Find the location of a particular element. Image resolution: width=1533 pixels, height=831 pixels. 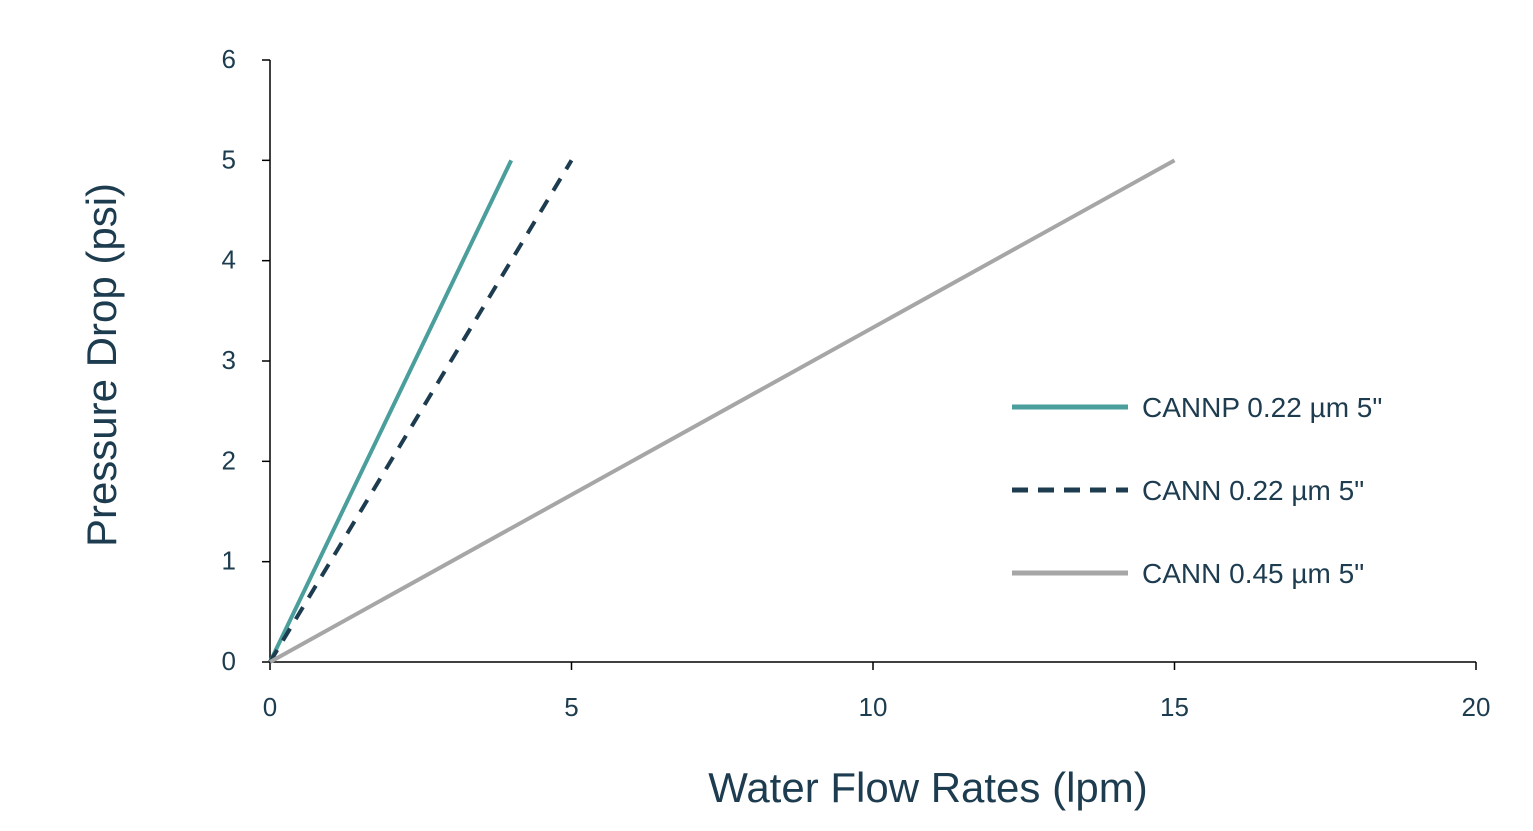

x-ticks: 0 5 10 15 20 is located at coordinates (877, 692).